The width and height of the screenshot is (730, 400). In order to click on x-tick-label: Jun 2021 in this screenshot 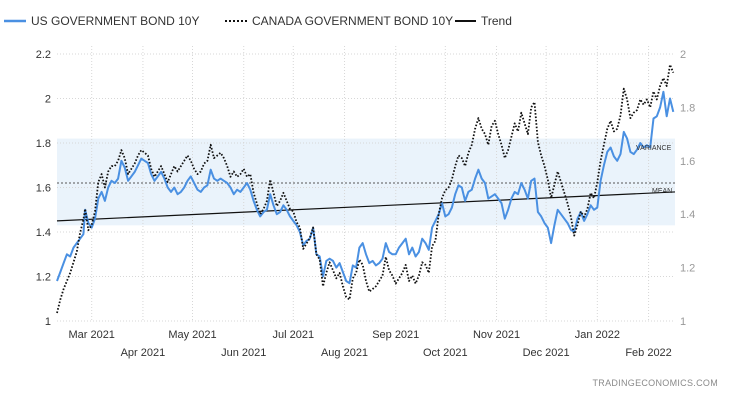, I will do `click(243, 353)`.